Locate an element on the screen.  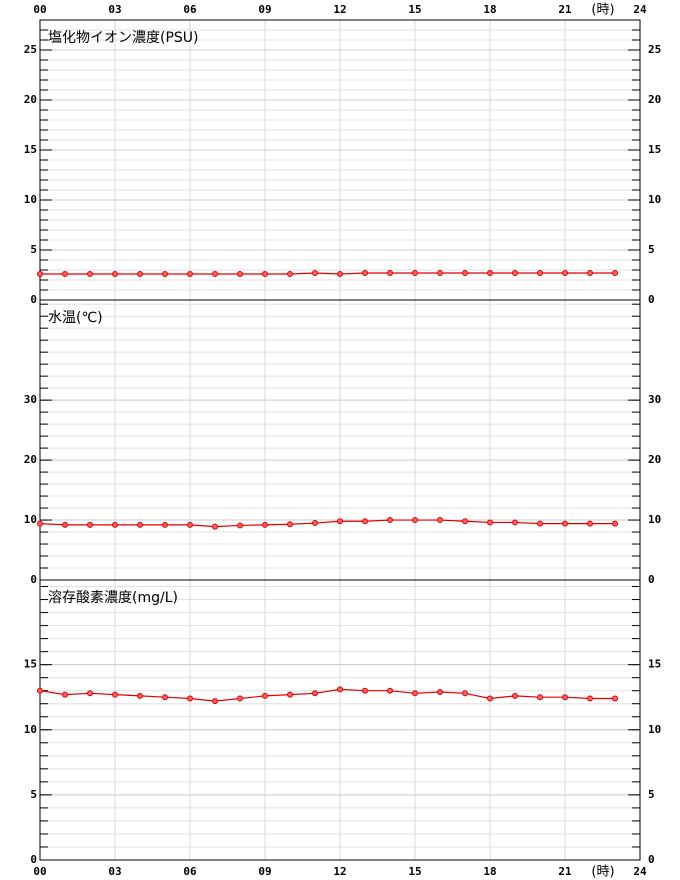
x-tick-label: 21 is located at coordinates (565, 871).